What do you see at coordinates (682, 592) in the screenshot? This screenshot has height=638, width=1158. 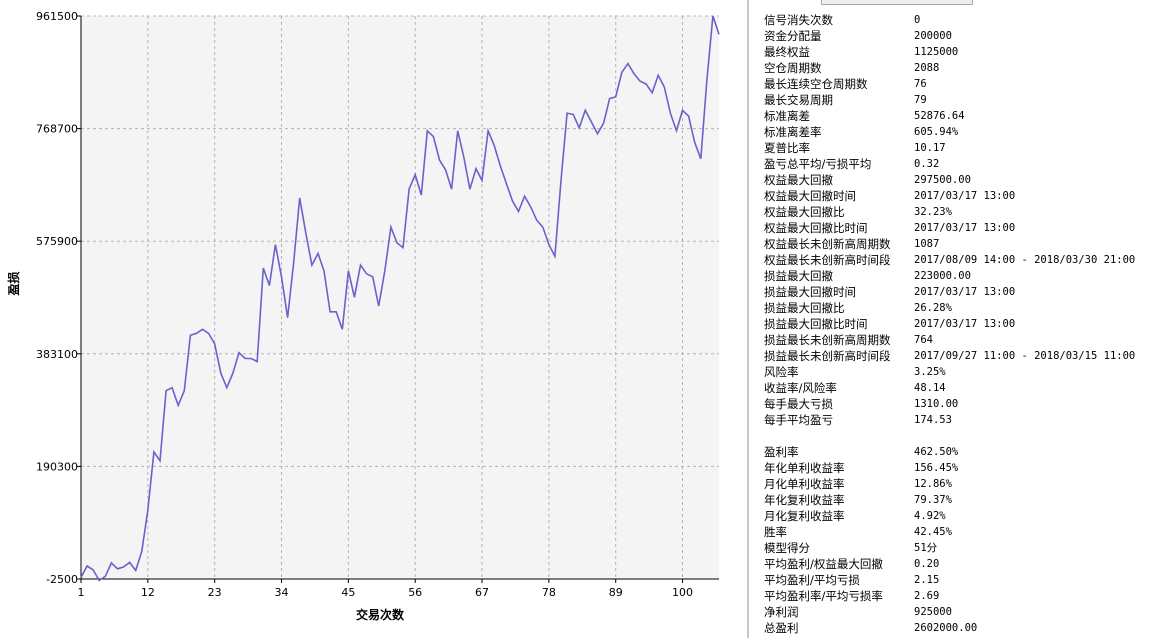 I see `x-tick-label: 100` at bounding box center [682, 592].